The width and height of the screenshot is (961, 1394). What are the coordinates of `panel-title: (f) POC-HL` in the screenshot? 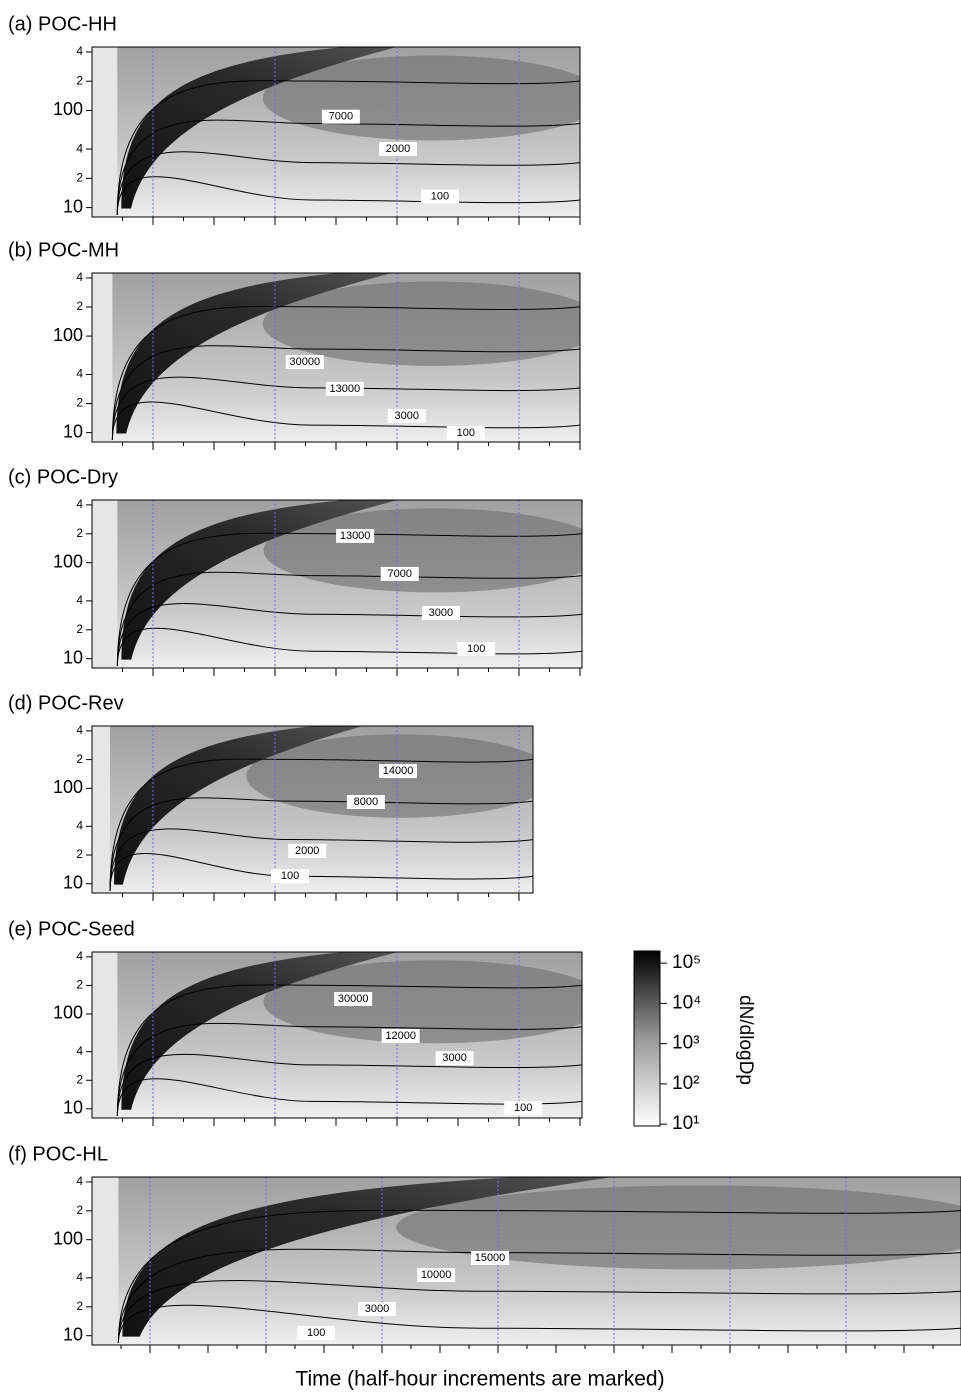 It's located at (58, 1154).